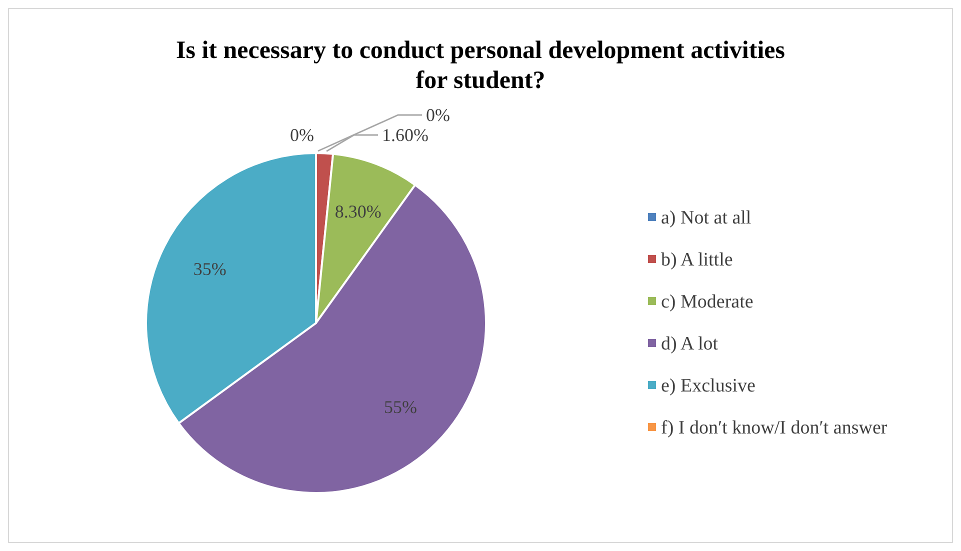 The width and height of the screenshot is (961, 551). I want to click on legend-label: b) A little, so click(697, 260).